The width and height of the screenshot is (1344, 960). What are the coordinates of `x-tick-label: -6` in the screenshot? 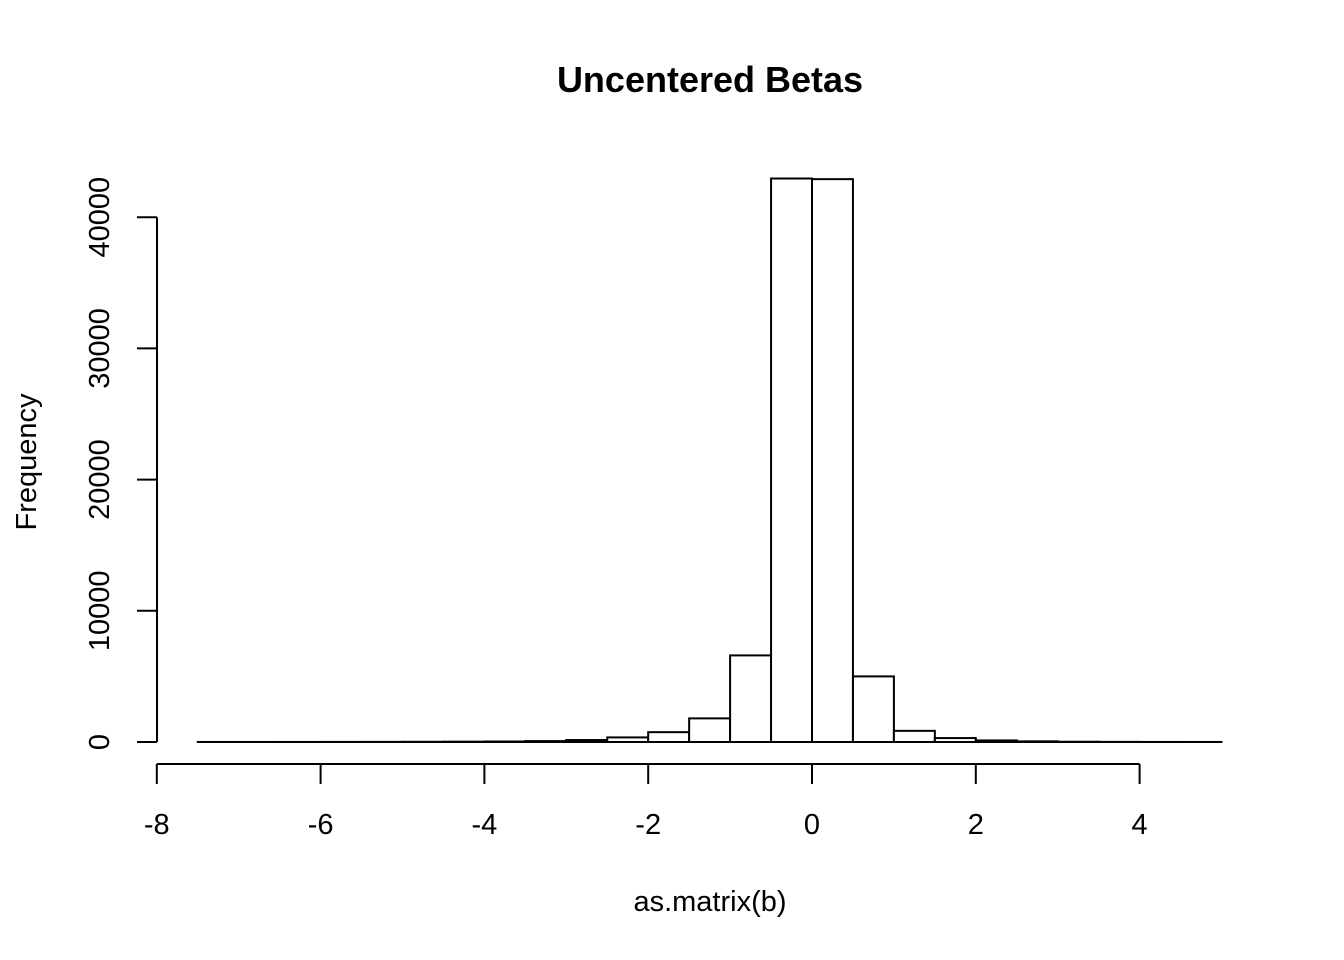 It's located at (321, 825).